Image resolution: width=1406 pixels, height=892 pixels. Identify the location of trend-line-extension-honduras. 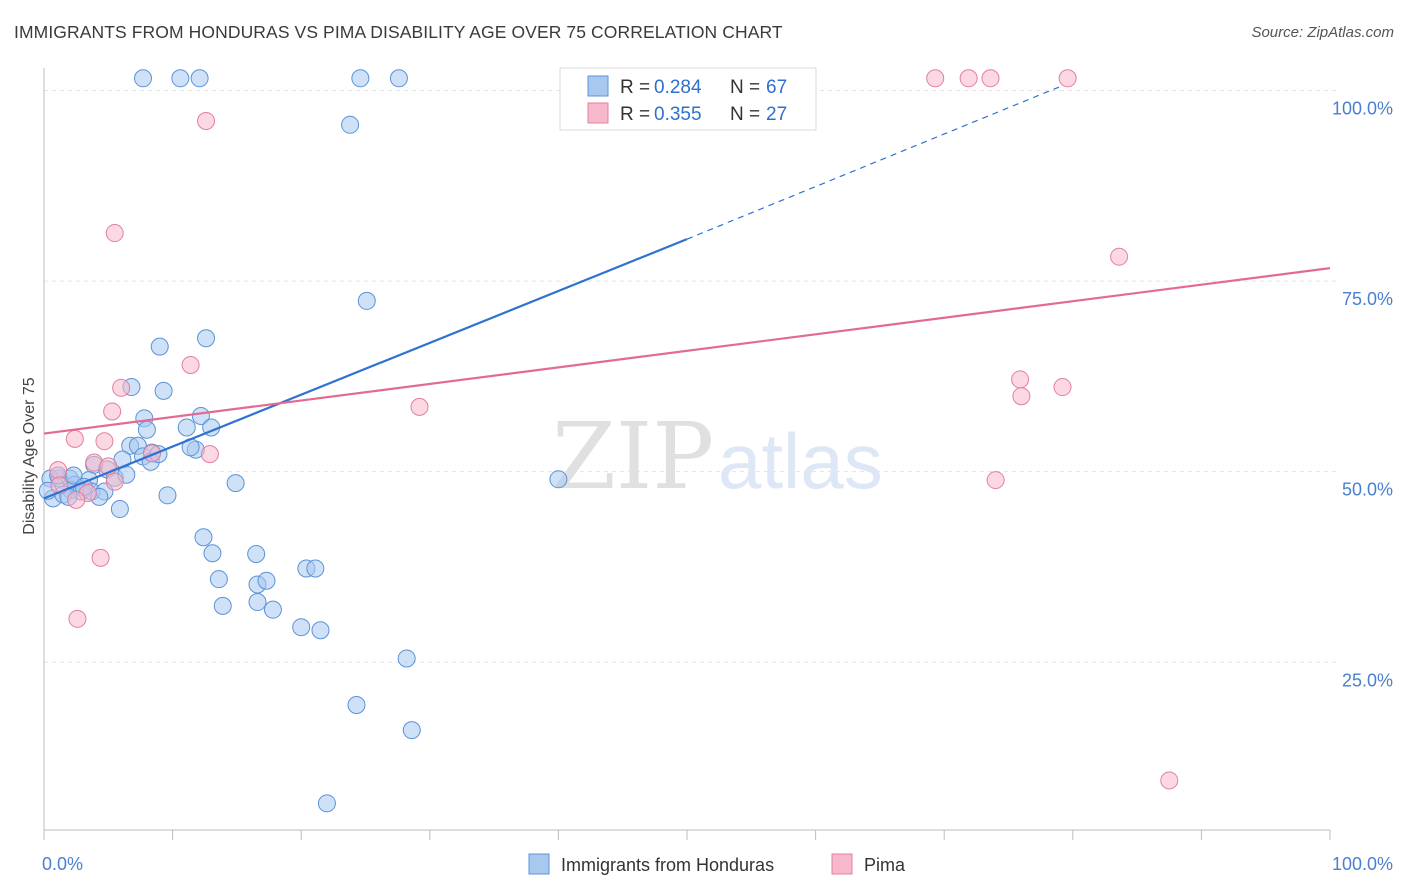
(873, 163).